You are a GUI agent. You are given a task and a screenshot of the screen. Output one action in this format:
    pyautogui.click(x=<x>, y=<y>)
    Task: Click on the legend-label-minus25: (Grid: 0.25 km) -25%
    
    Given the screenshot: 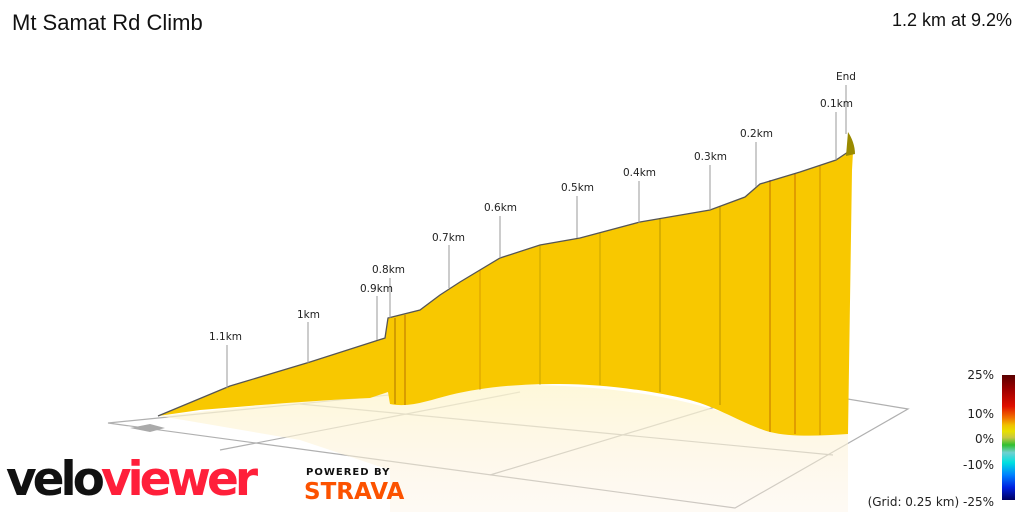 What is the action you would take?
    pyautogui.click(x=931, y=502)
    